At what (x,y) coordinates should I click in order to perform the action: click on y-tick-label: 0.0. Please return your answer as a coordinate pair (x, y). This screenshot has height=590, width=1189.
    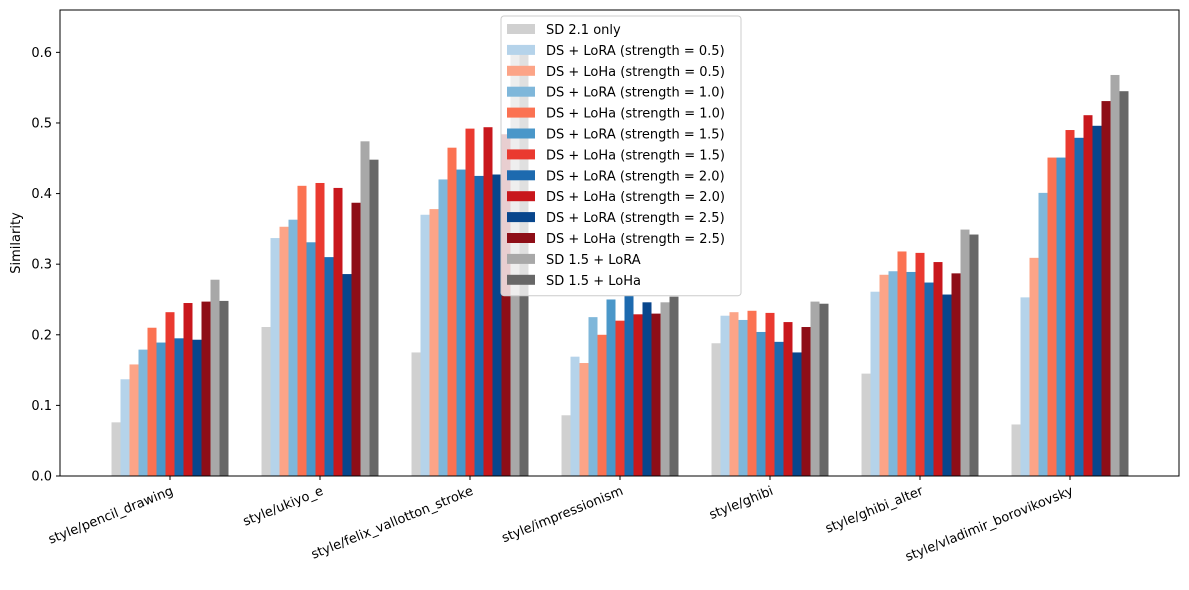
    Looking at the image, I should click on (41, 477).